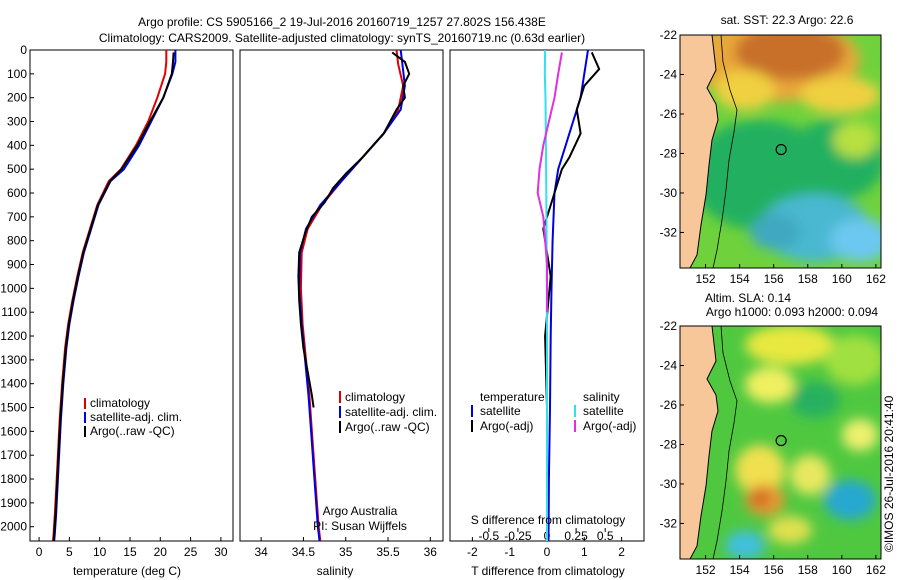  I want to click on salinity-tick-label: 36, so click(431, 552).